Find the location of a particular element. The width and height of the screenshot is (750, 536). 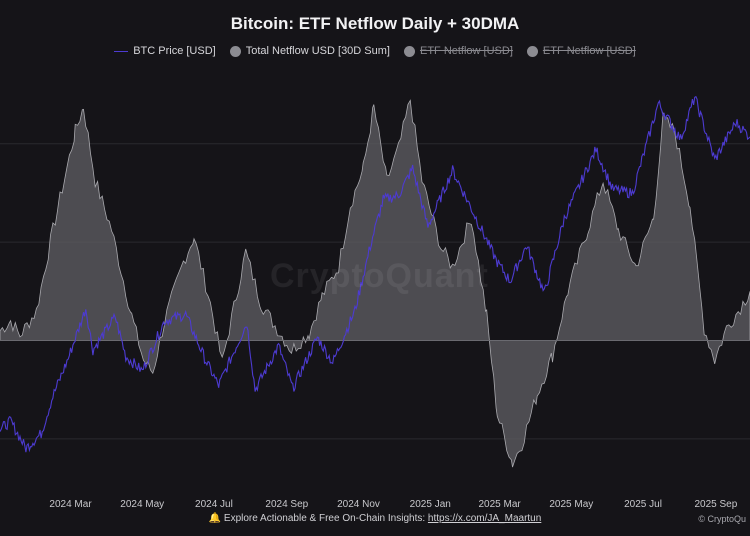

x-tick-label: 2025 Mar is located at coordinates (499, 504).